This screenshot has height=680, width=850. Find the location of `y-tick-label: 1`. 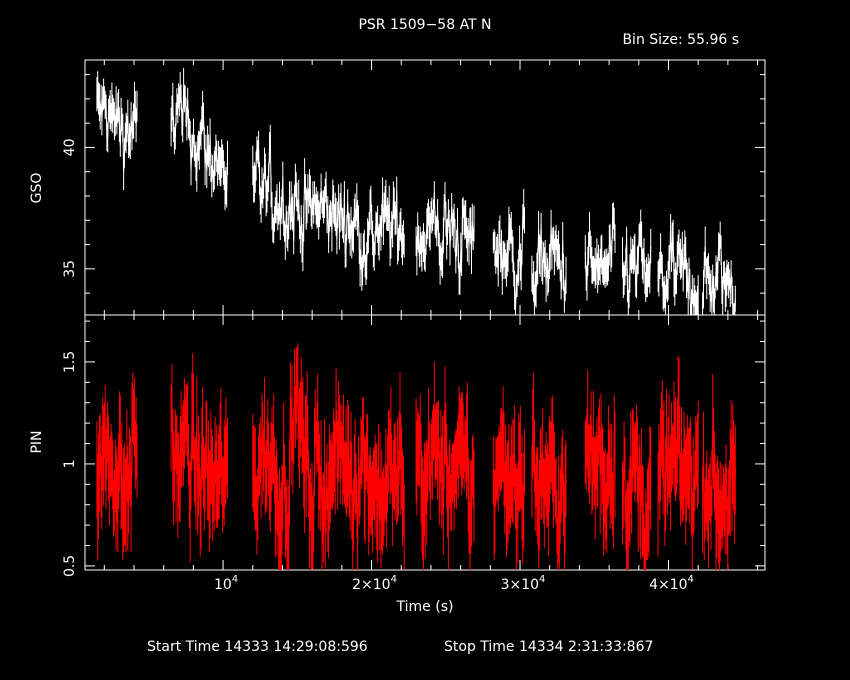

y-tick-label: 1 is located at coordinates (70, 463).